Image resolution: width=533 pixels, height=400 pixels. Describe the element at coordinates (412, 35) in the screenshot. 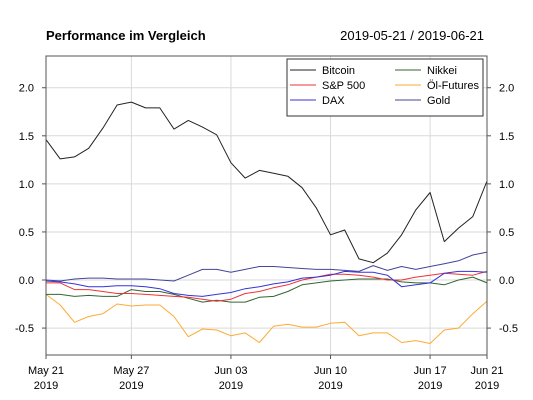

I see `date-range-label: 2019-05-21 / 2019-06-21` at that location.